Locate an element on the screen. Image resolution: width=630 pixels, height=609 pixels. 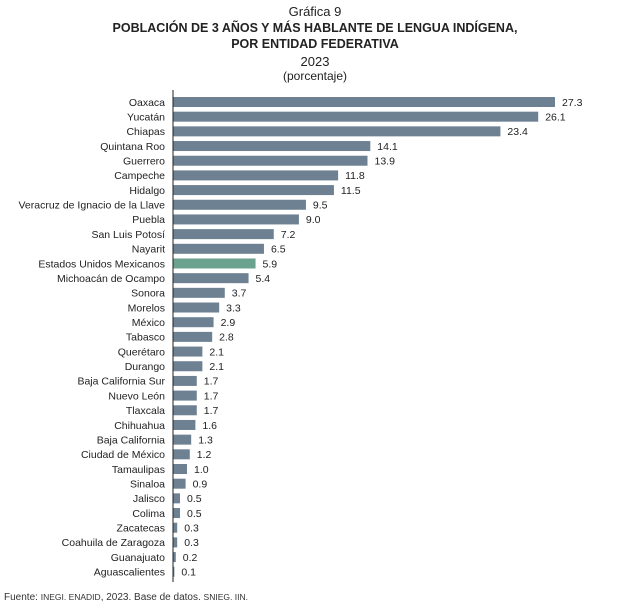
category-label: Chiapas is located at coordinates (145, 132).